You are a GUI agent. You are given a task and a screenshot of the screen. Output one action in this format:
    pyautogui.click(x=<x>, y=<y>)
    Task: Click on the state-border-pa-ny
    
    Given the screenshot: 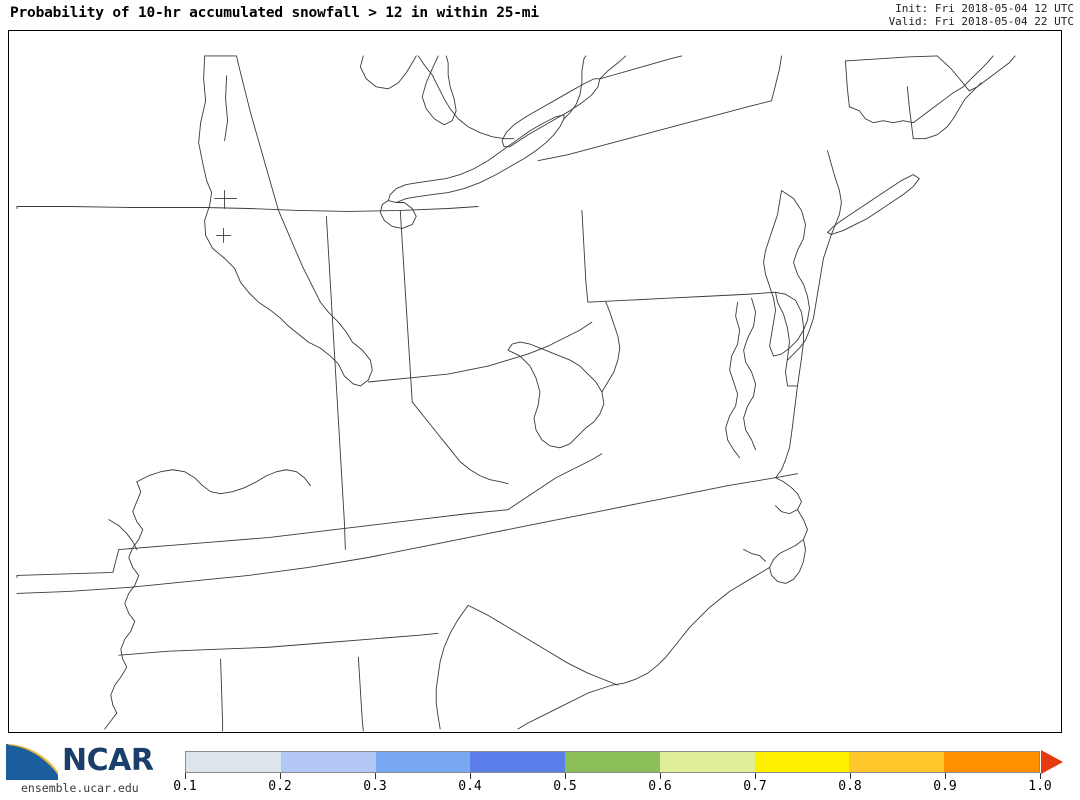 What is the action you would take?
    pyautogui.click(x=654, y=131)
    